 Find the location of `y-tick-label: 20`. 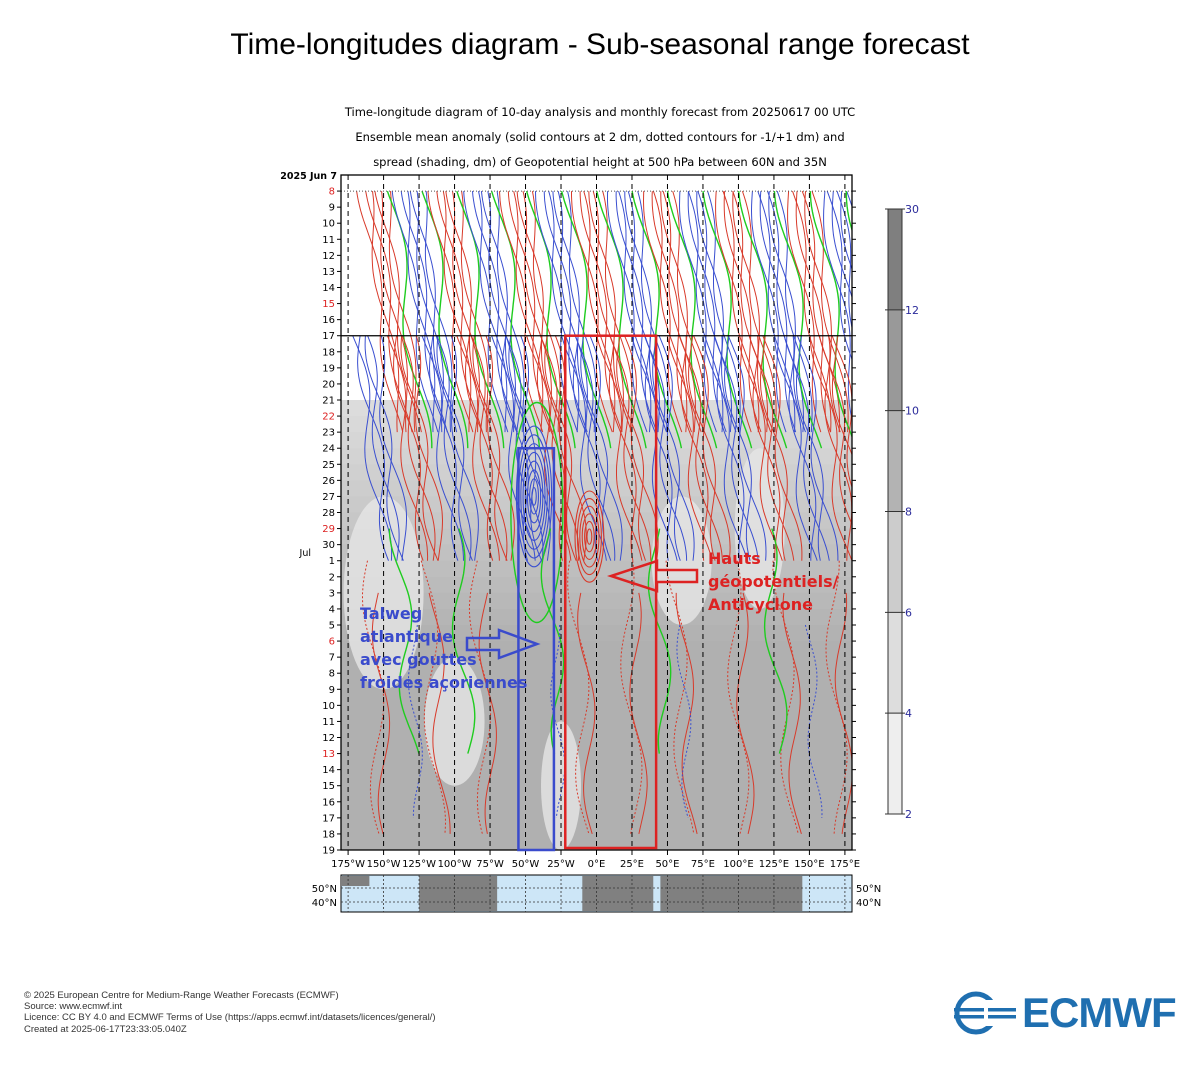

y-tick-label: 20 is located at coordinates (328, 384).